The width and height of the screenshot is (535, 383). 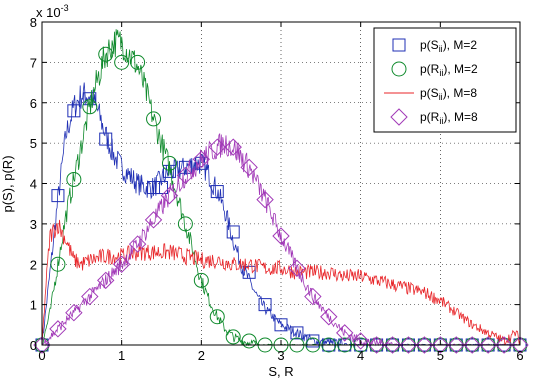 I want to click on legend-swatches, so click(x=399, y=82).